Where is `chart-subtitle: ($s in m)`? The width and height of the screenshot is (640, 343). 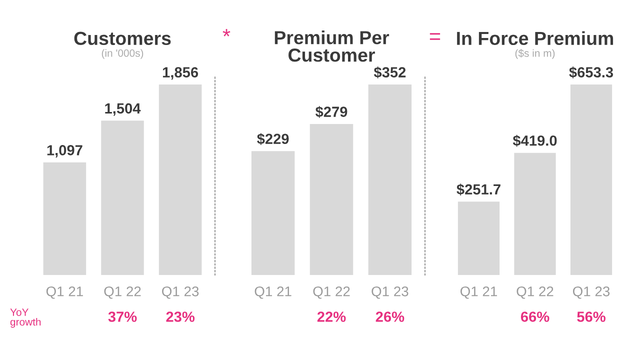
chart-subtitle: ($s in m) is located at coordinates (535, 54).